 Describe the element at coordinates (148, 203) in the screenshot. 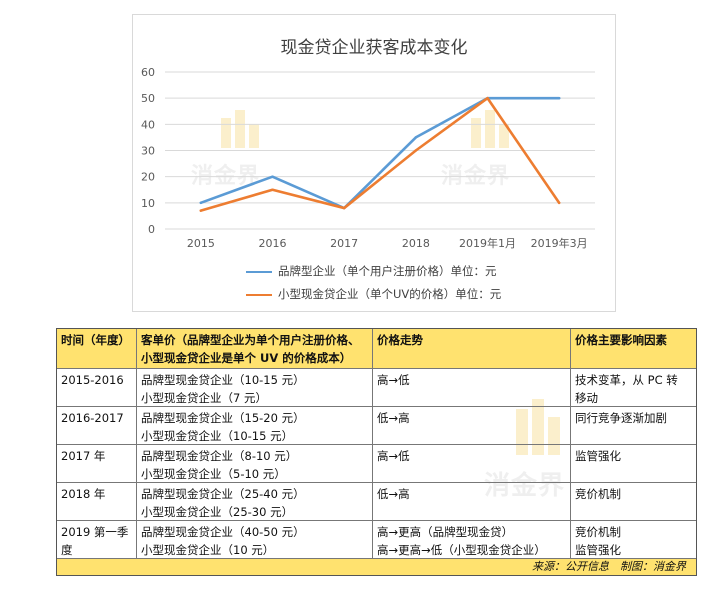

I see `y-tick-label: 10` at that location.